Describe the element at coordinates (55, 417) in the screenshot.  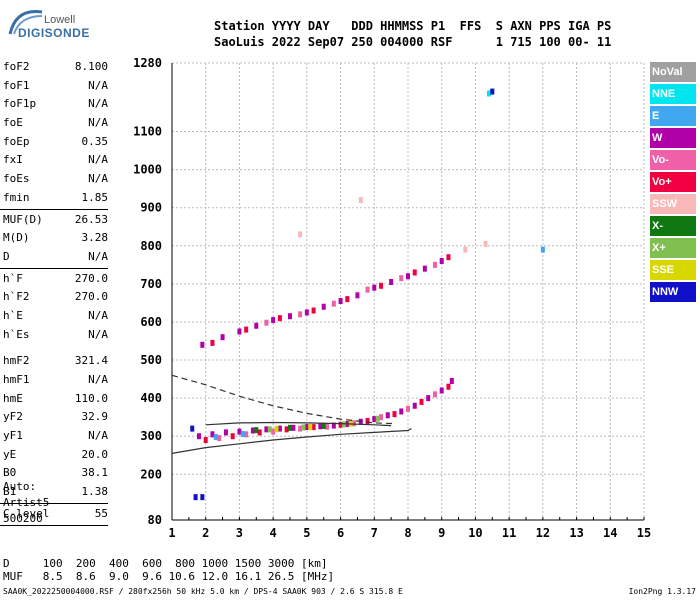
I see `param-row: yF2 32.9` at that location.